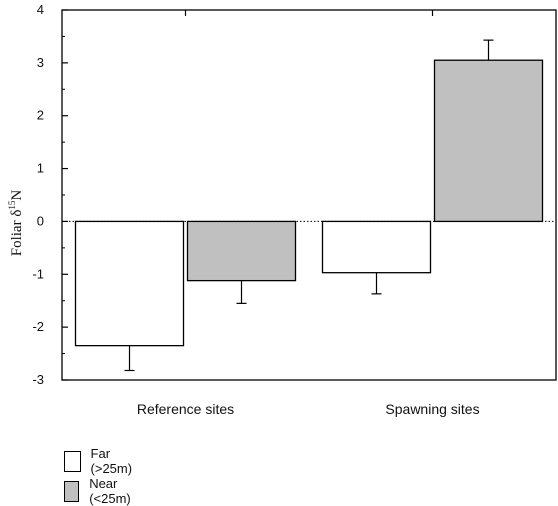 The height and width of the screenshot is (506, 558). What do you see at coordinates (38, 273) in the screenshot?
I see `y-tick-label: -1` at bounding box center [38, 273].